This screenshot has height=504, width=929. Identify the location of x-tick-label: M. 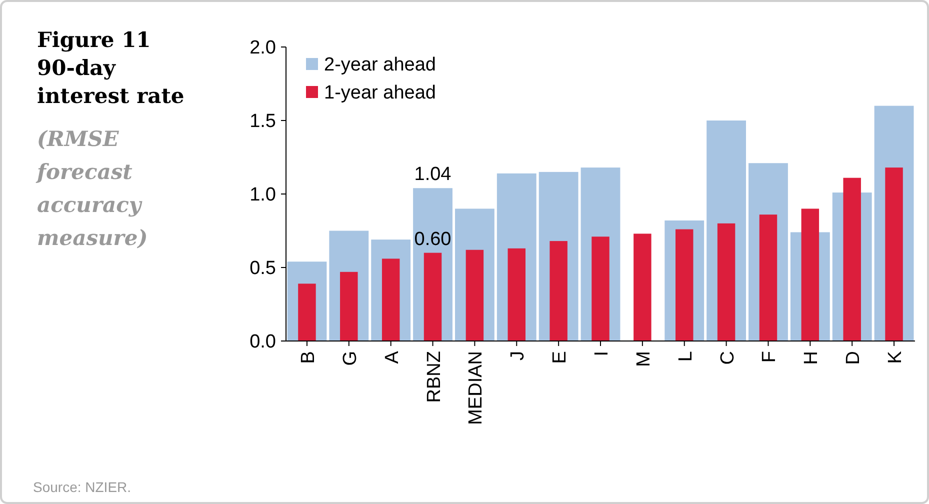
(643, 359).